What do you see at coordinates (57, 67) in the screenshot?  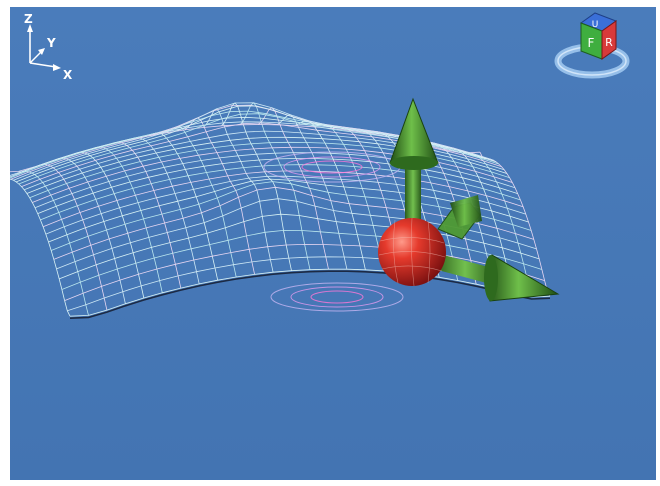 I see `x-axis-arrow-icon` at bounding box center [57, 67].